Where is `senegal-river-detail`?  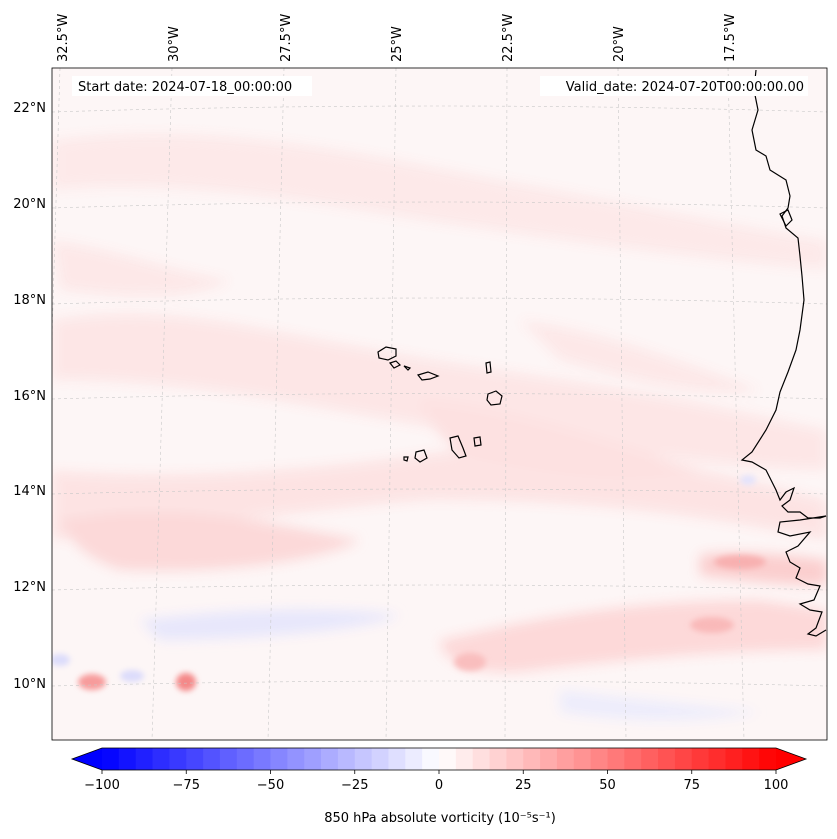 senegal-river-detail is located at coordinates (786, 218).